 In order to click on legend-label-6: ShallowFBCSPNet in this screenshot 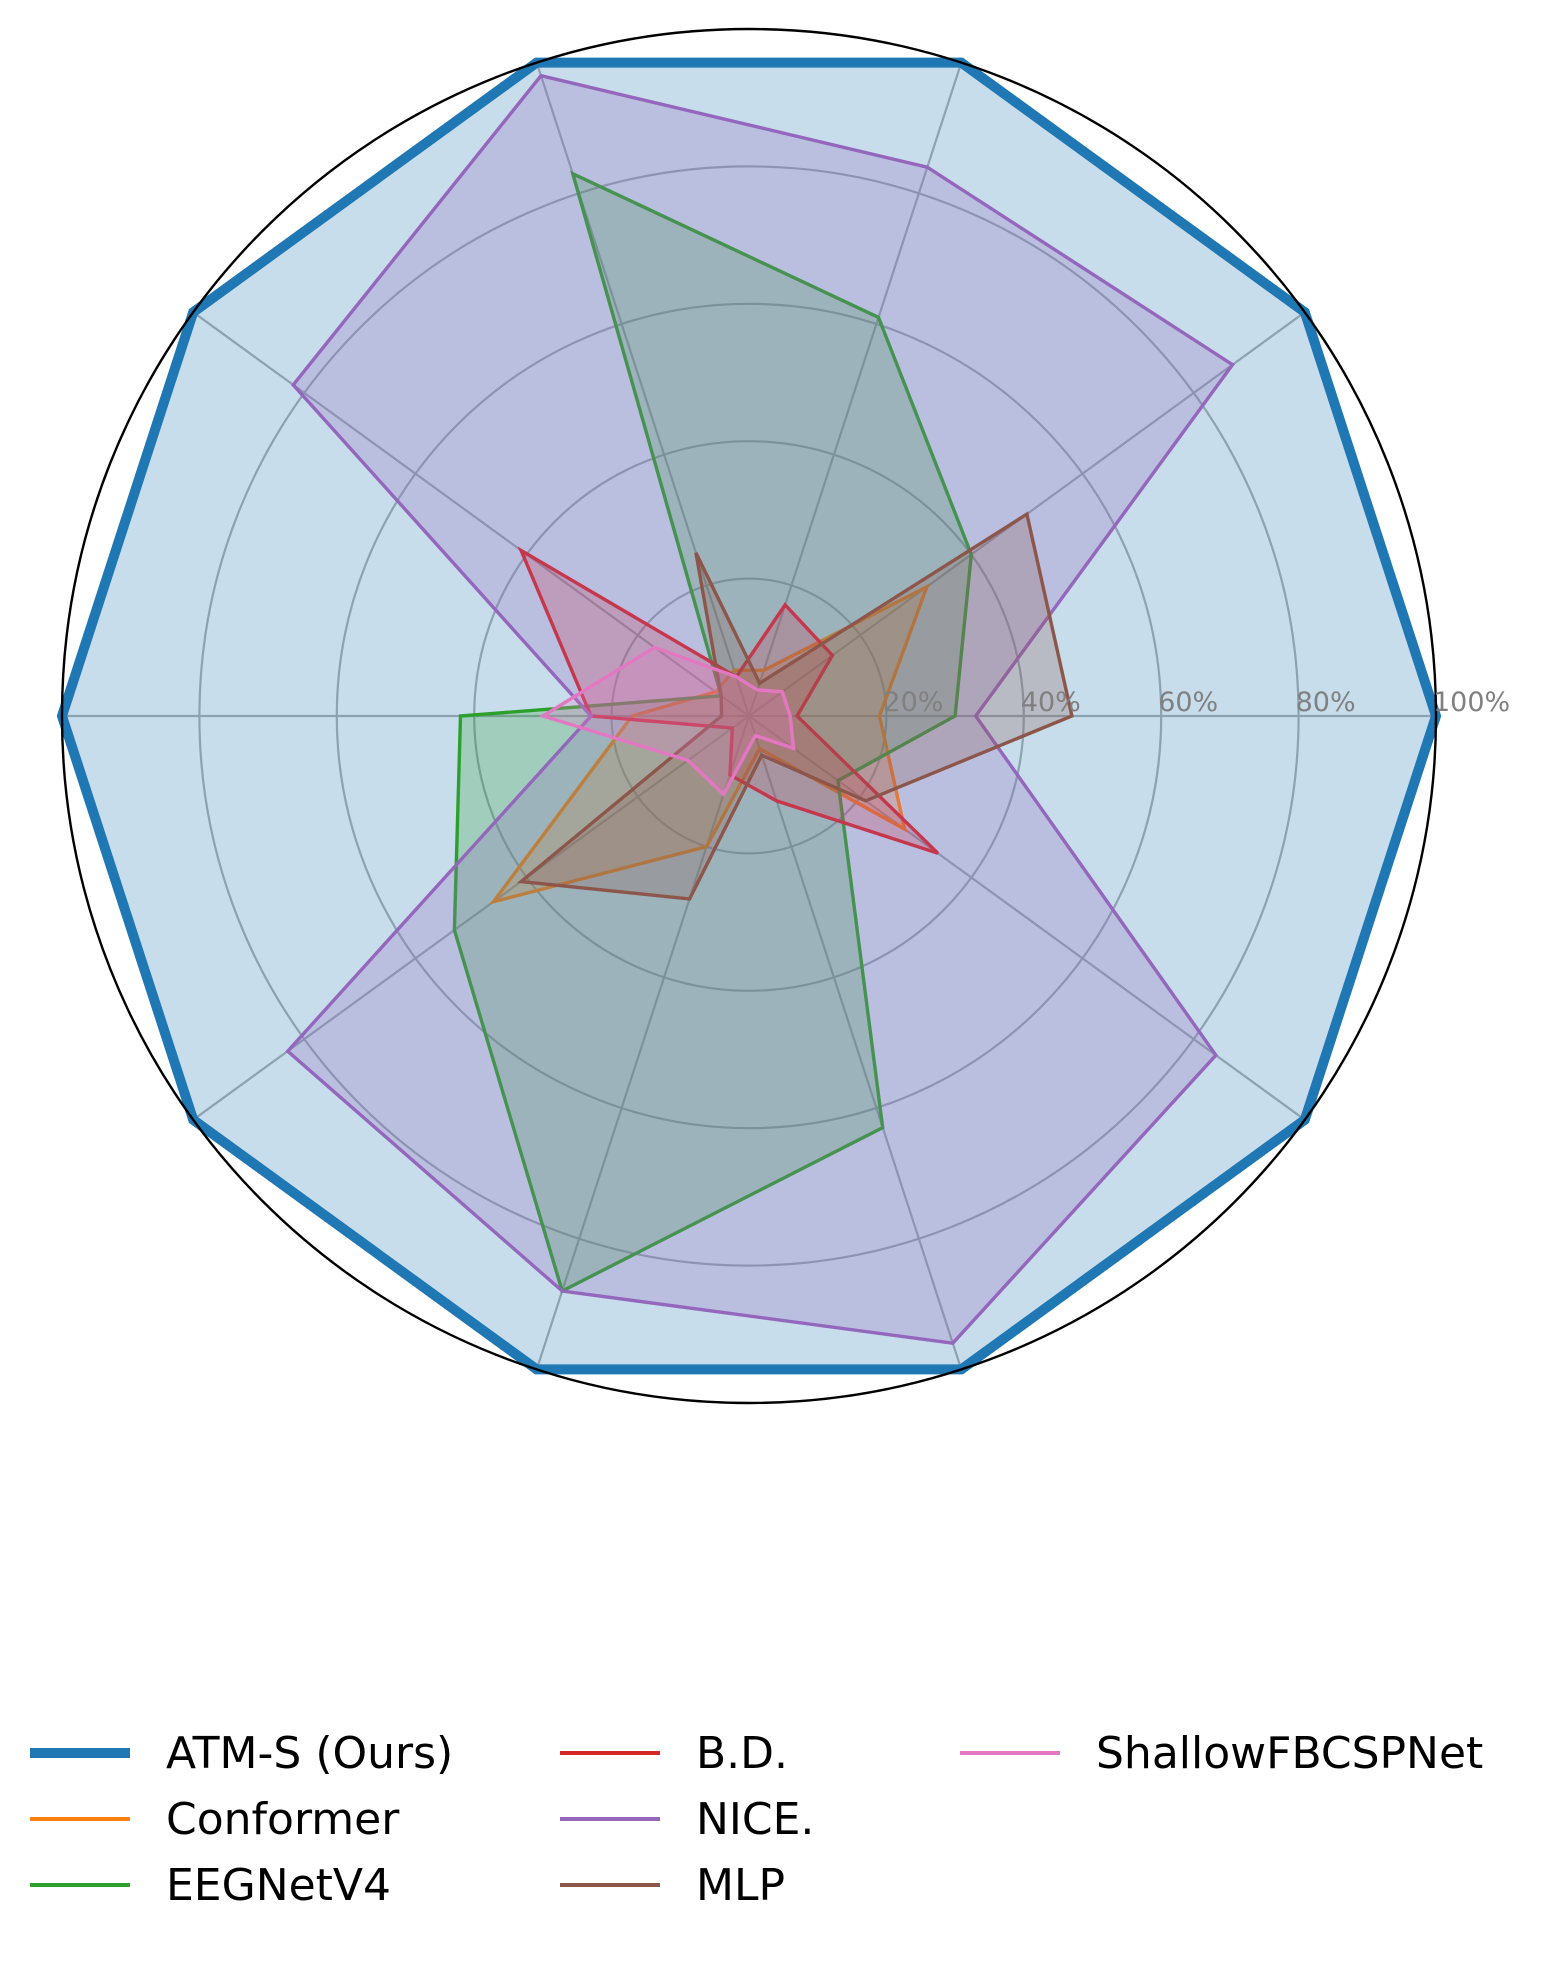, I will do `click(1290, 1753)`.